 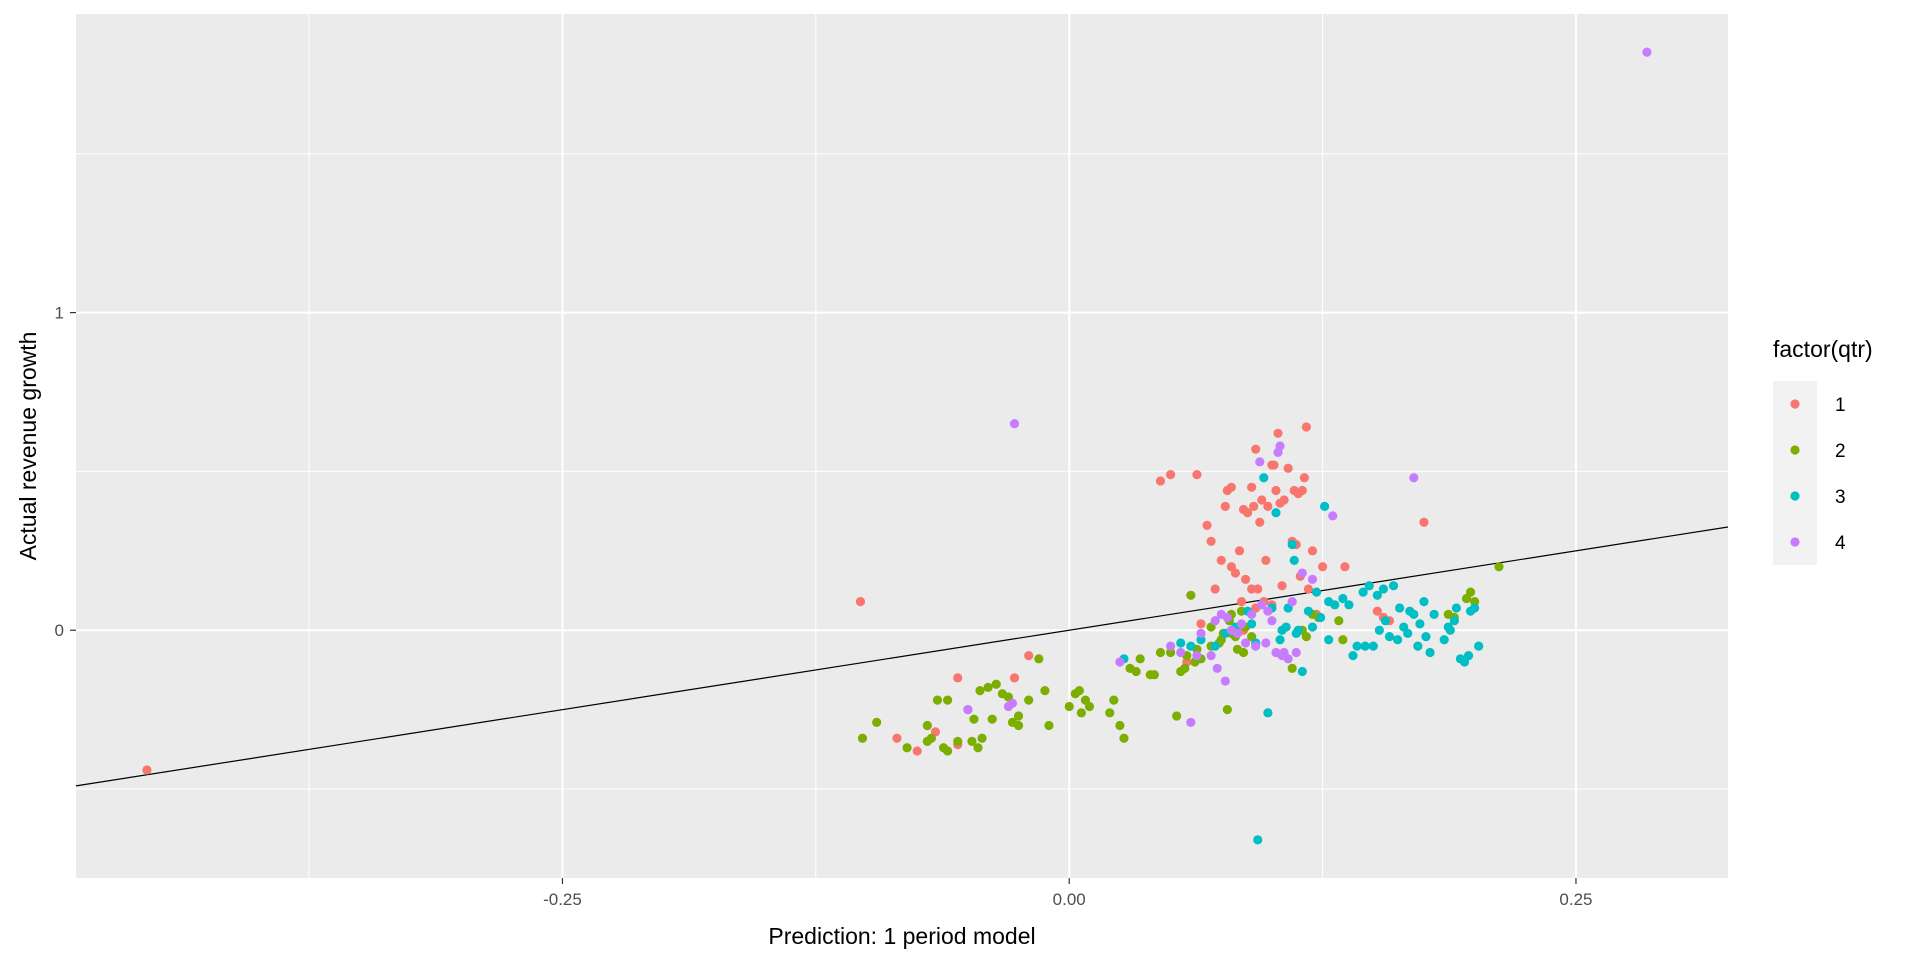 What do you see at coordinates (562, 899) in the screenshot?
I see `x-tick-label: -0.25` at bounding box center [562, 899].